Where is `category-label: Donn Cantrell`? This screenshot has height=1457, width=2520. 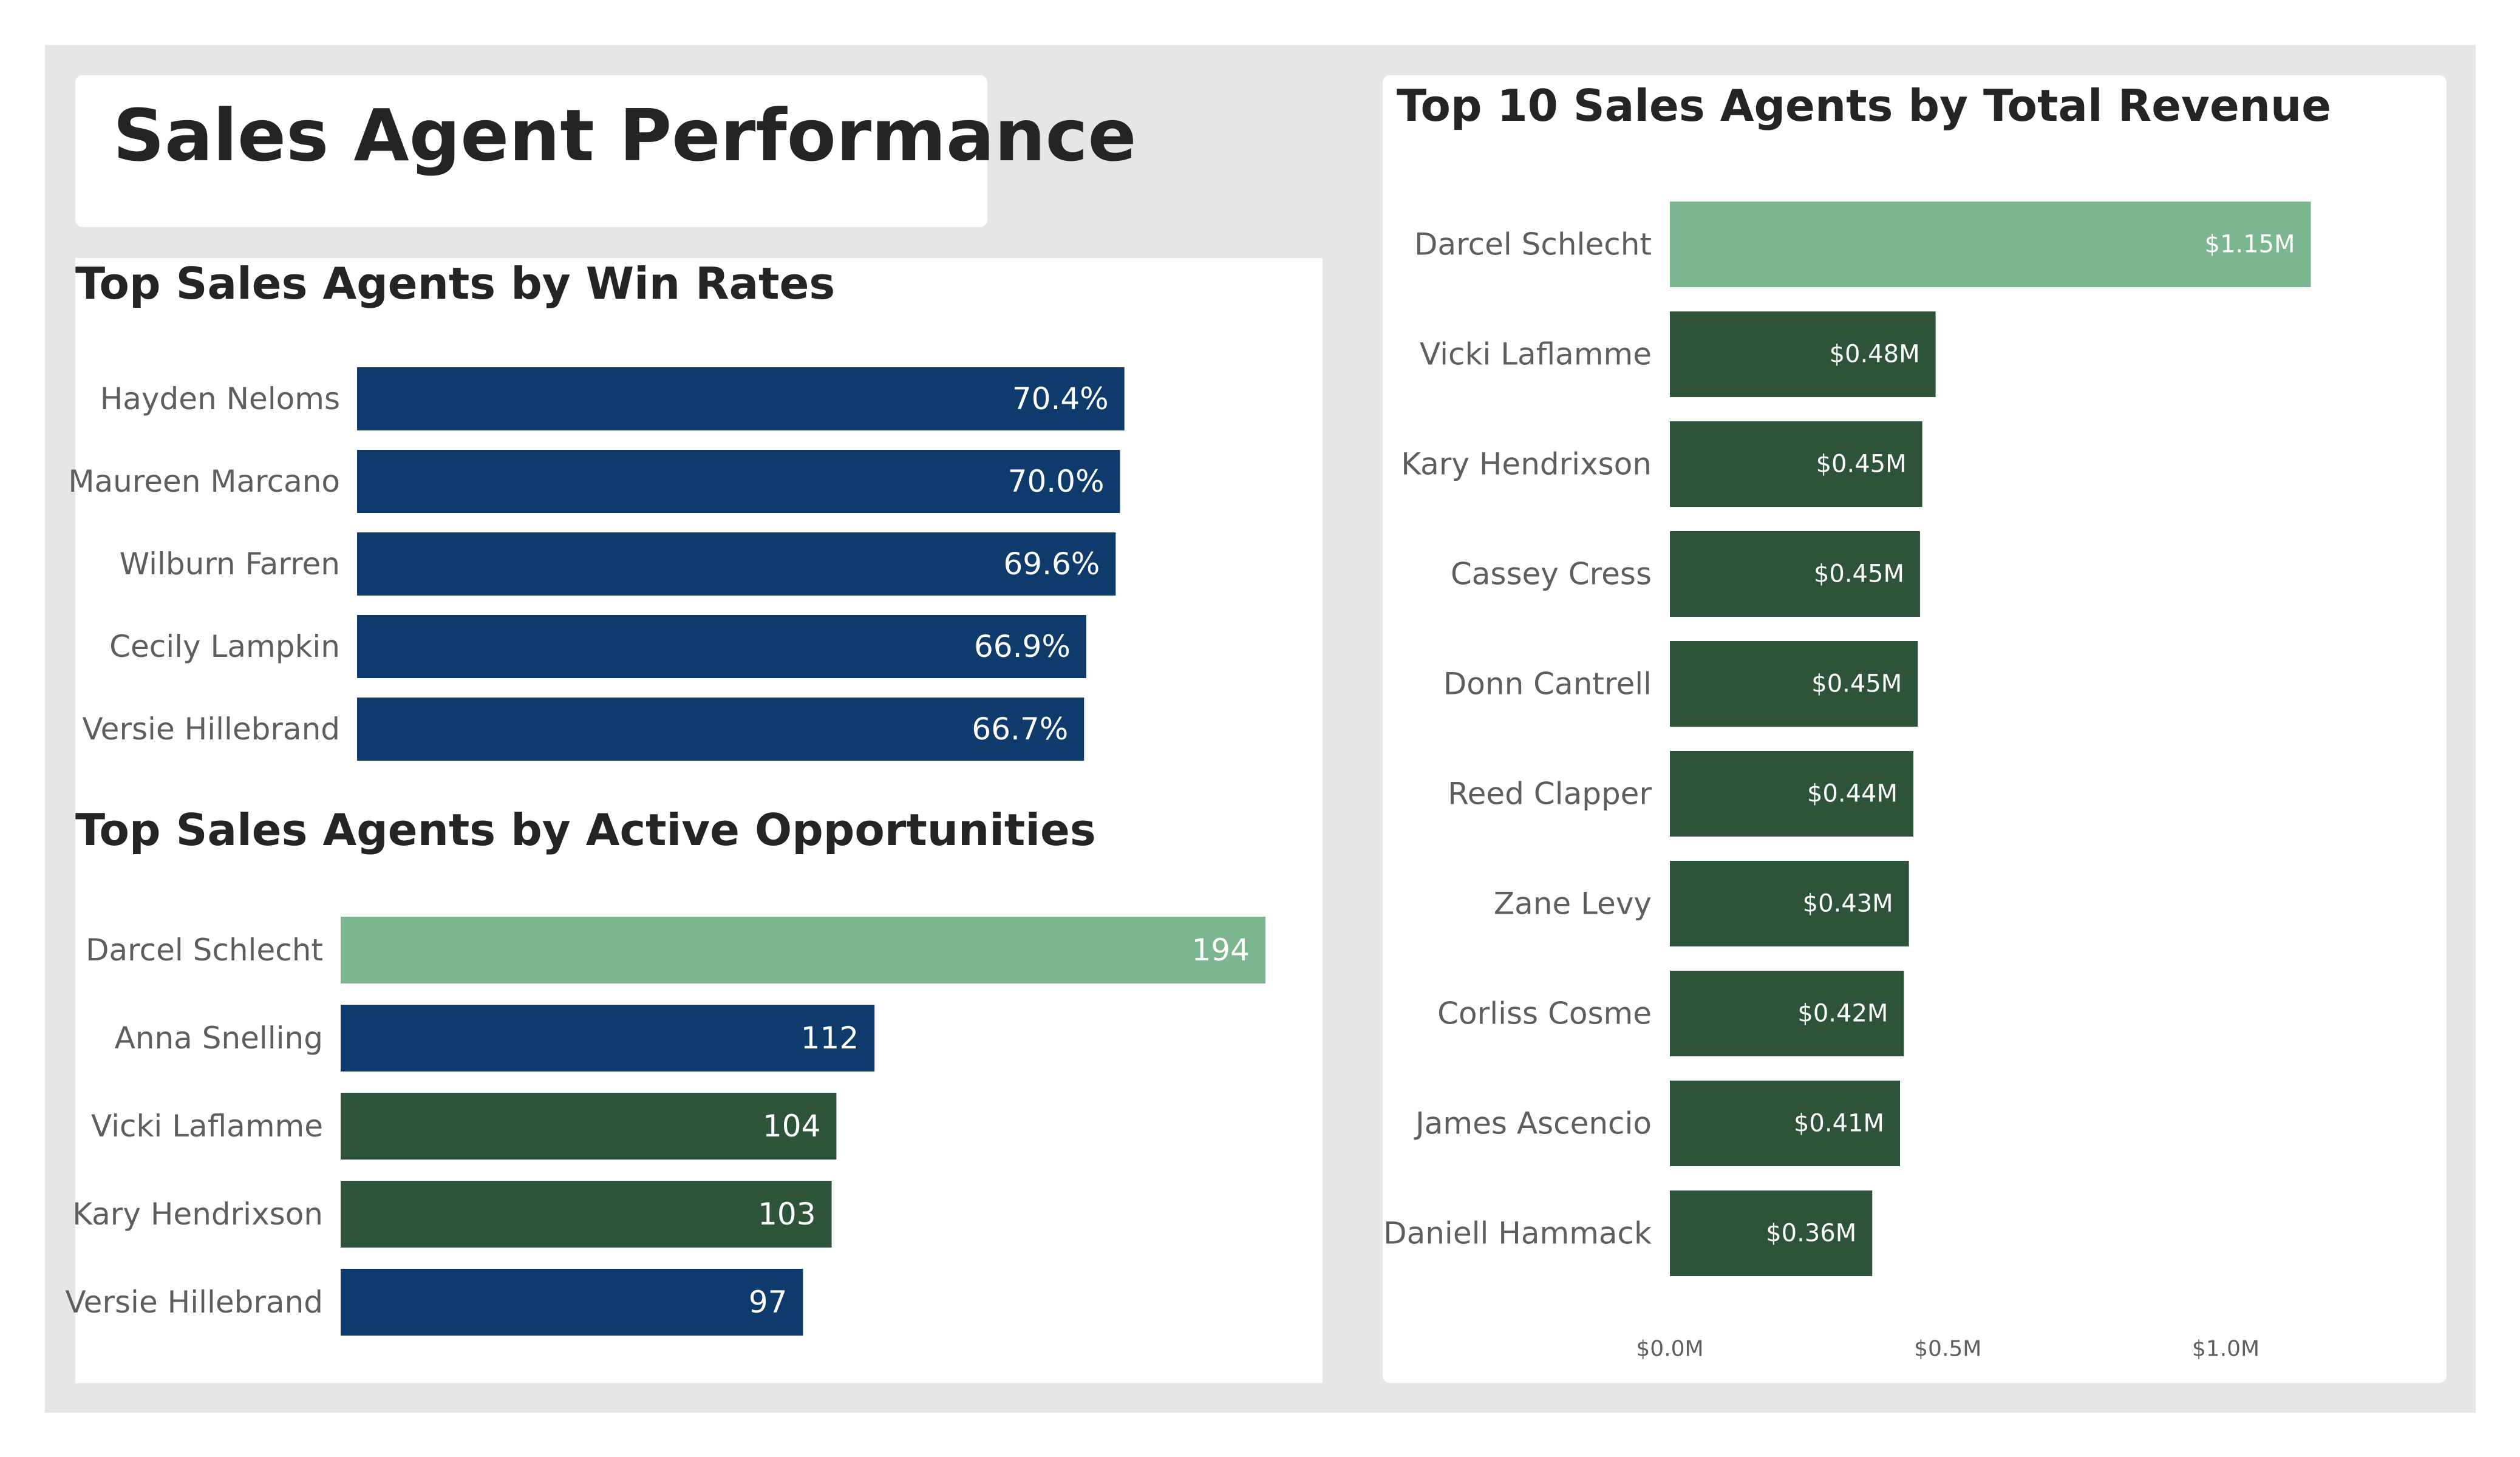
category-label: Donn Cantrell is located at coordinates (1547, 684).